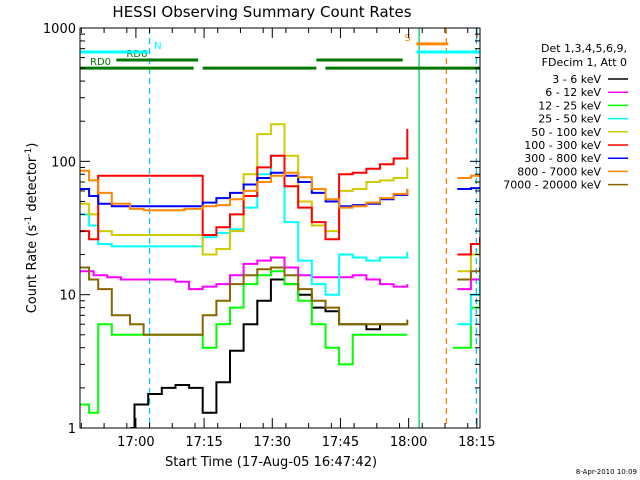 The height and width of the screenshot is (480, 640). Describe the element at coordinates (573, 92) in the screenshot. I see `legend-label: 6 - 12 keV` at that location.